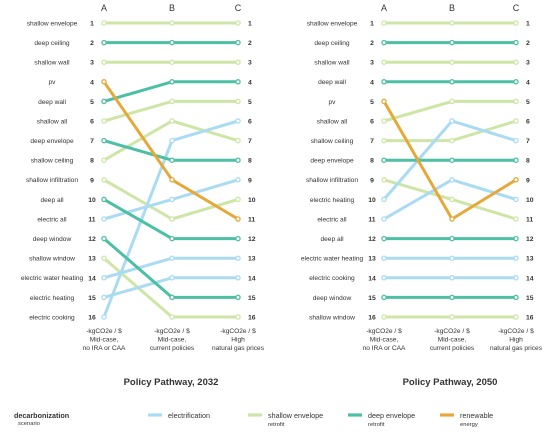 Image resolution: width=550 pixels, height=437 pixels. Describe the element at coordinates (372, 43) in the screenshot. I see `rank-number: 2` at that location.